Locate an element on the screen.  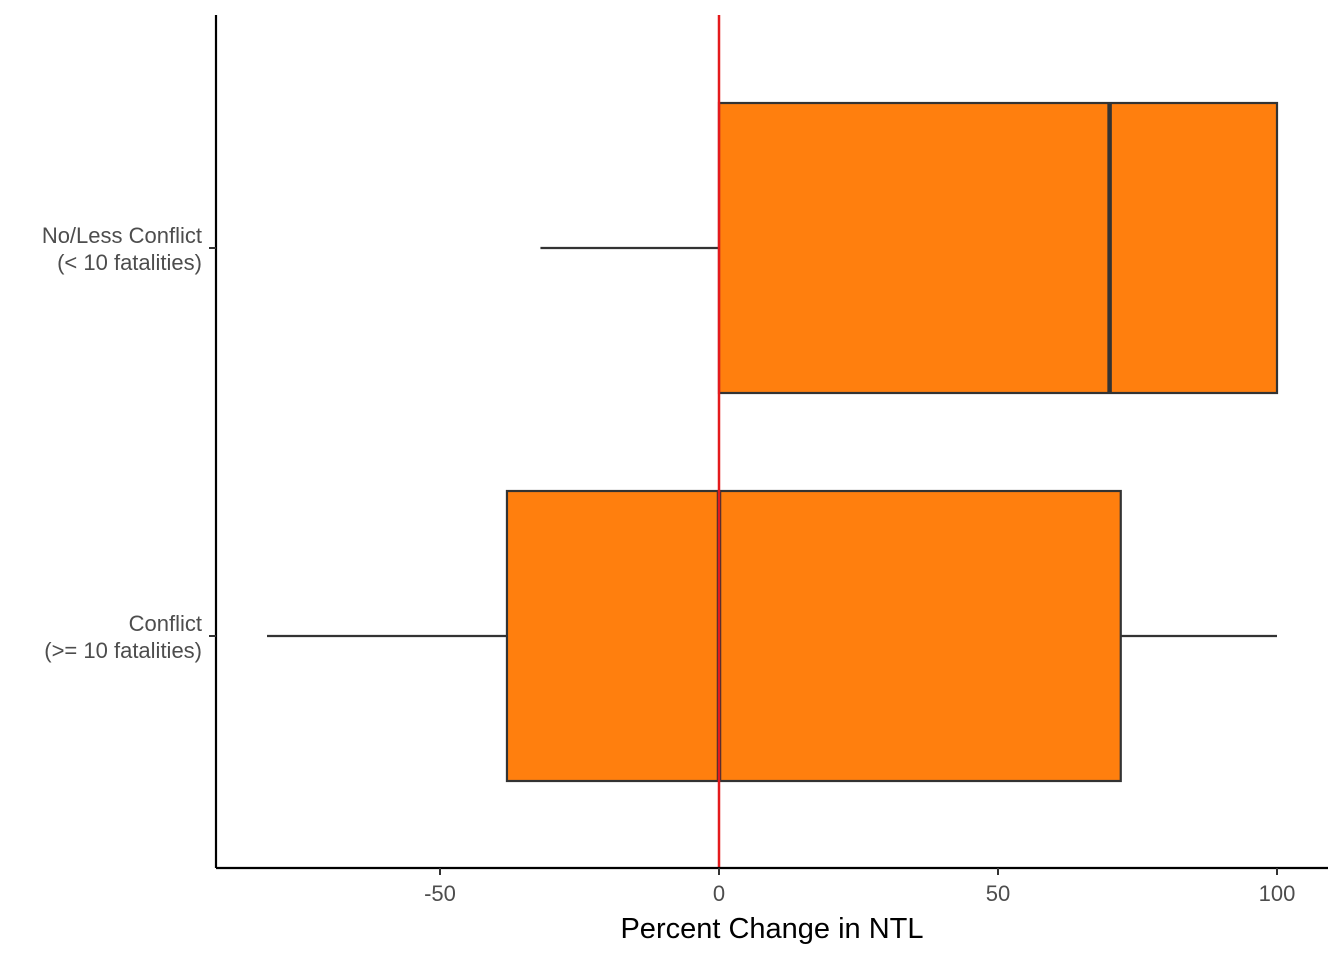
y-tick-label-line: No/Less Conflict is located at coordinates (122, 235).